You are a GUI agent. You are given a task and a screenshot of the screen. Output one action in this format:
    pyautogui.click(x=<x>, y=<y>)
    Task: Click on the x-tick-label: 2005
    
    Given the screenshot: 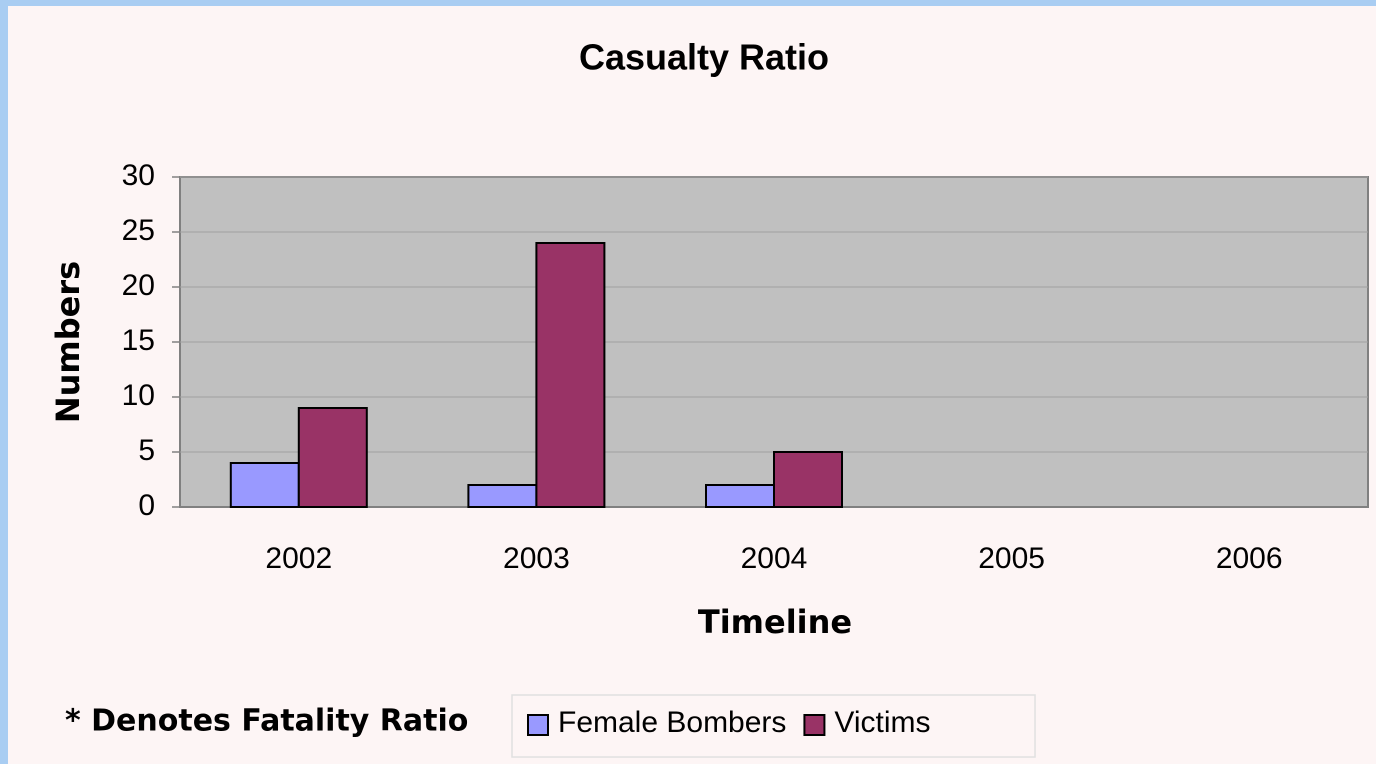 What is the action you would take?
    pyautogui.click(x=1011, y=558)
    